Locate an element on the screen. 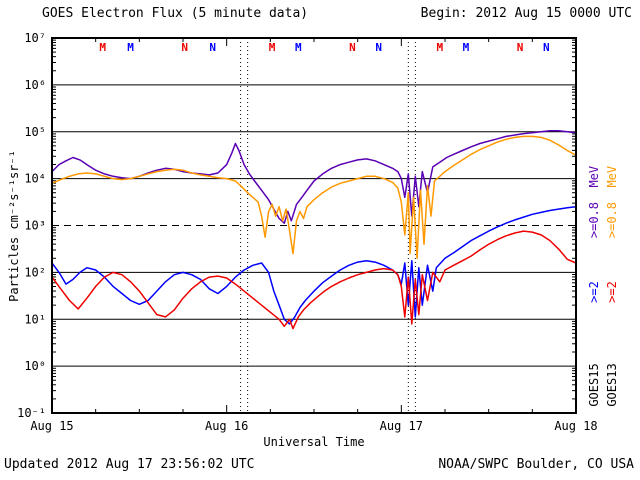  legend-goes13-e08: >=0.8 MeV is located at coordinates (612, 202).